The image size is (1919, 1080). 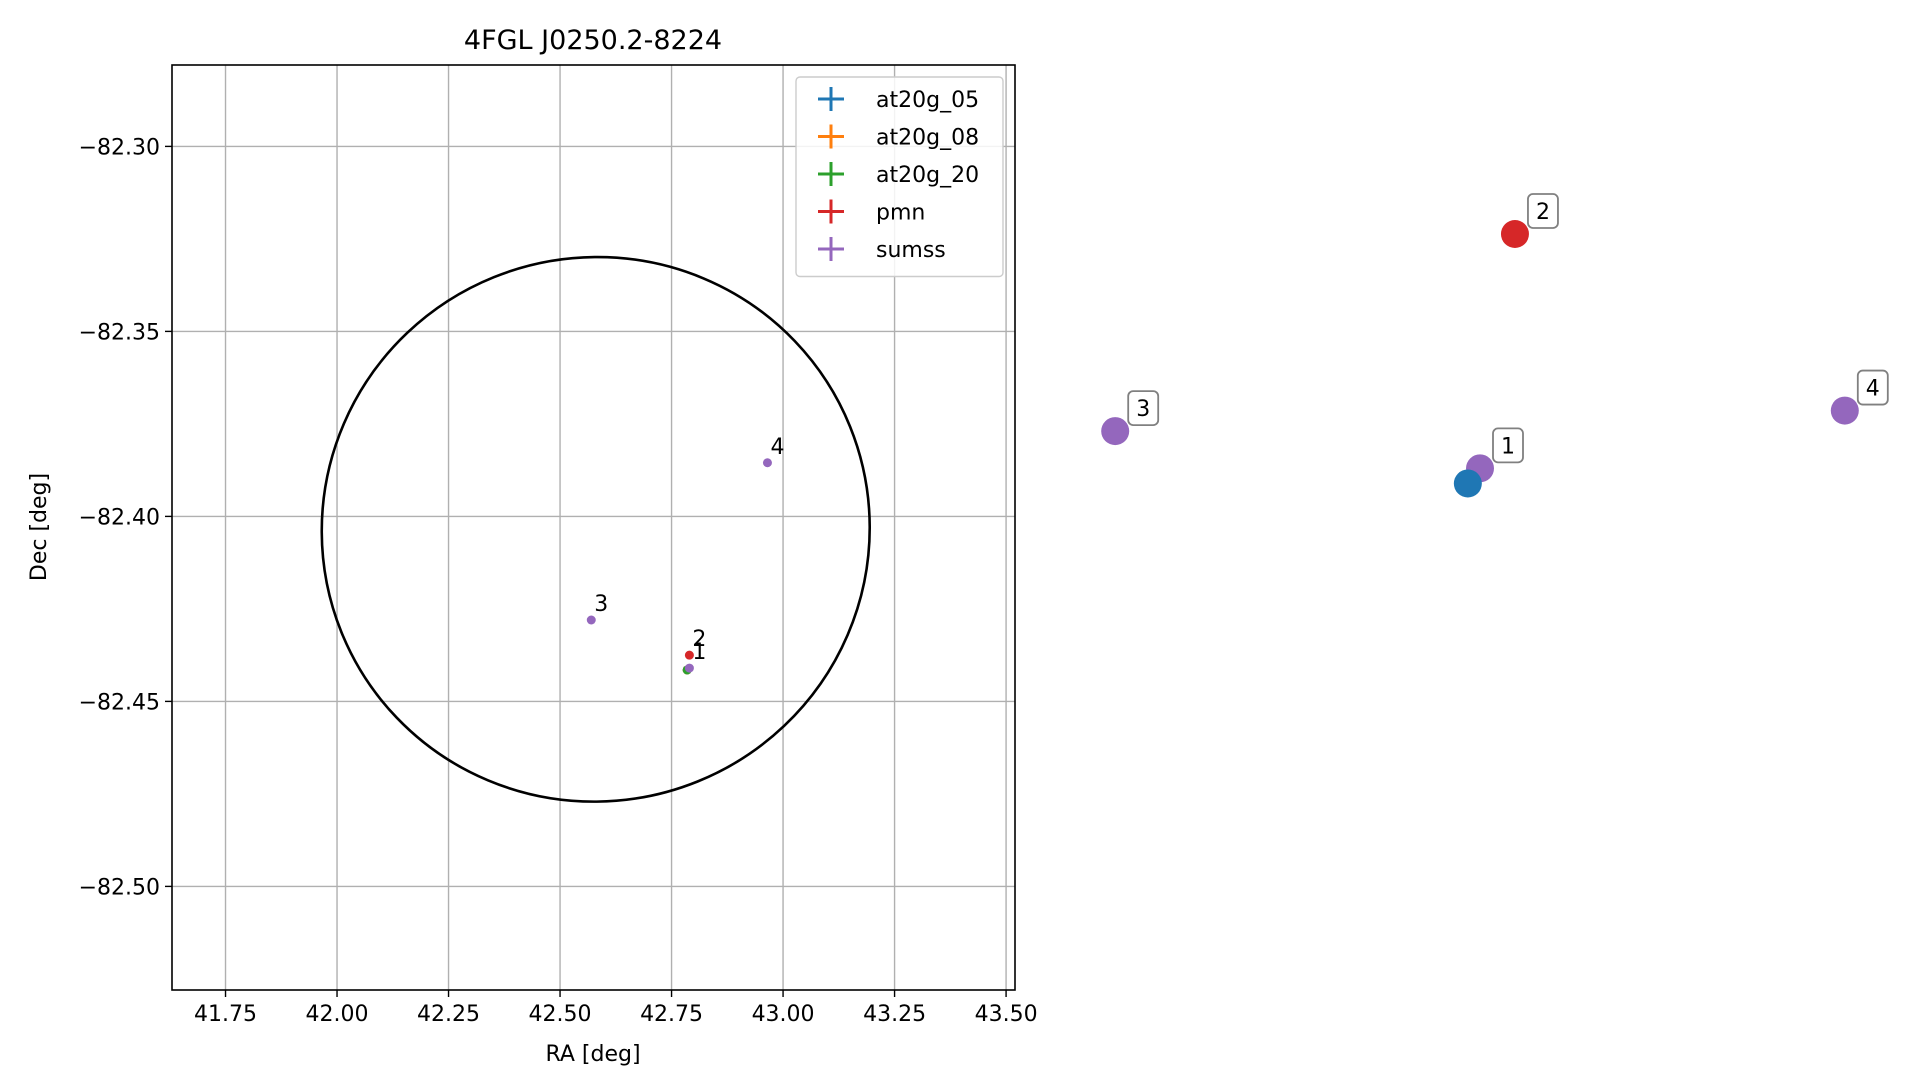 What do you see at coordinates (927, 175) in the screenshot?
I see `legend-label: at20g_20` at bounding box center [927, 175].